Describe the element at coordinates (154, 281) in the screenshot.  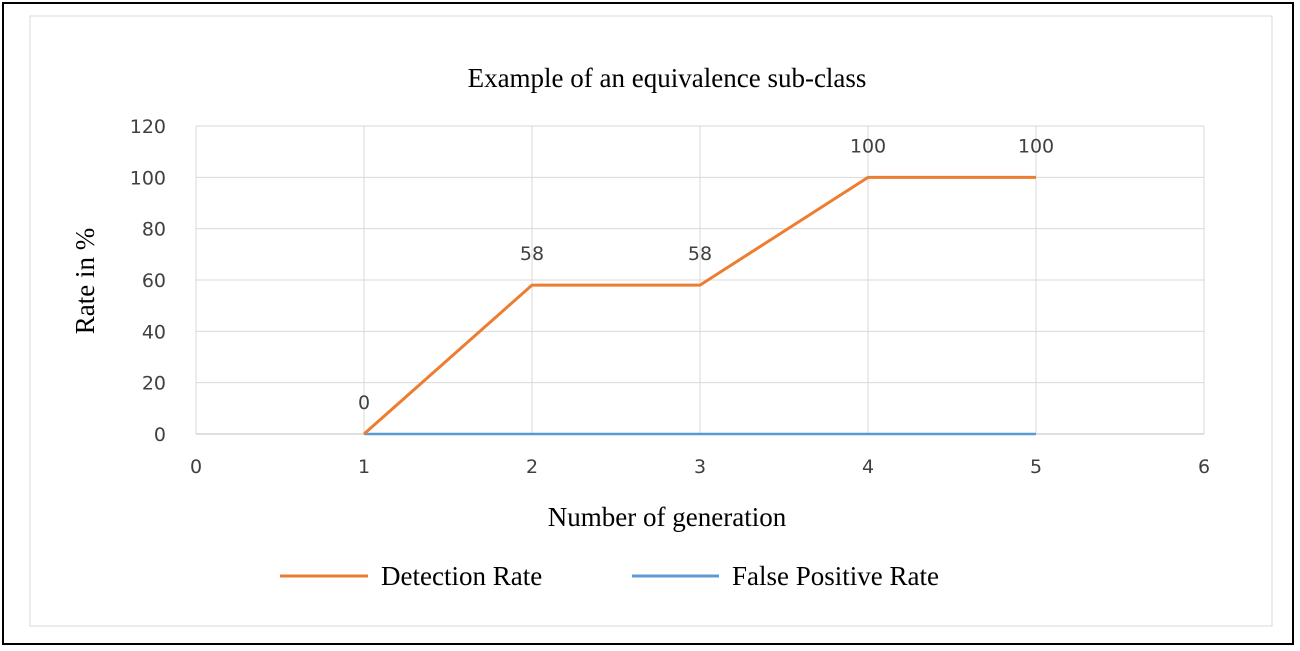
I see `y-tick-label: 60` at that location.